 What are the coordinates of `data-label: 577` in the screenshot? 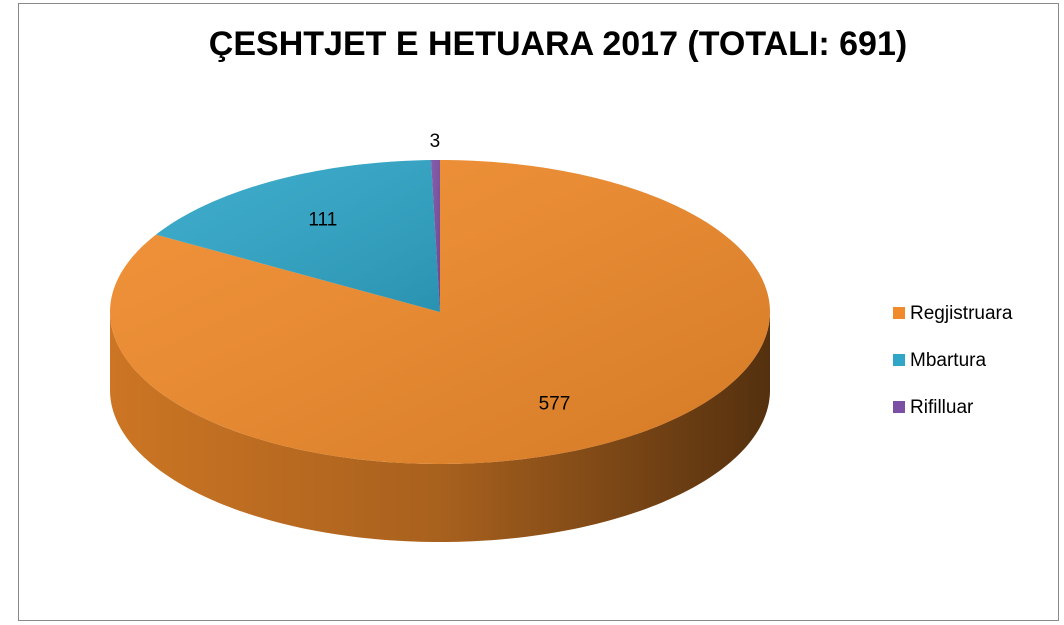 It's located at (555, 403).